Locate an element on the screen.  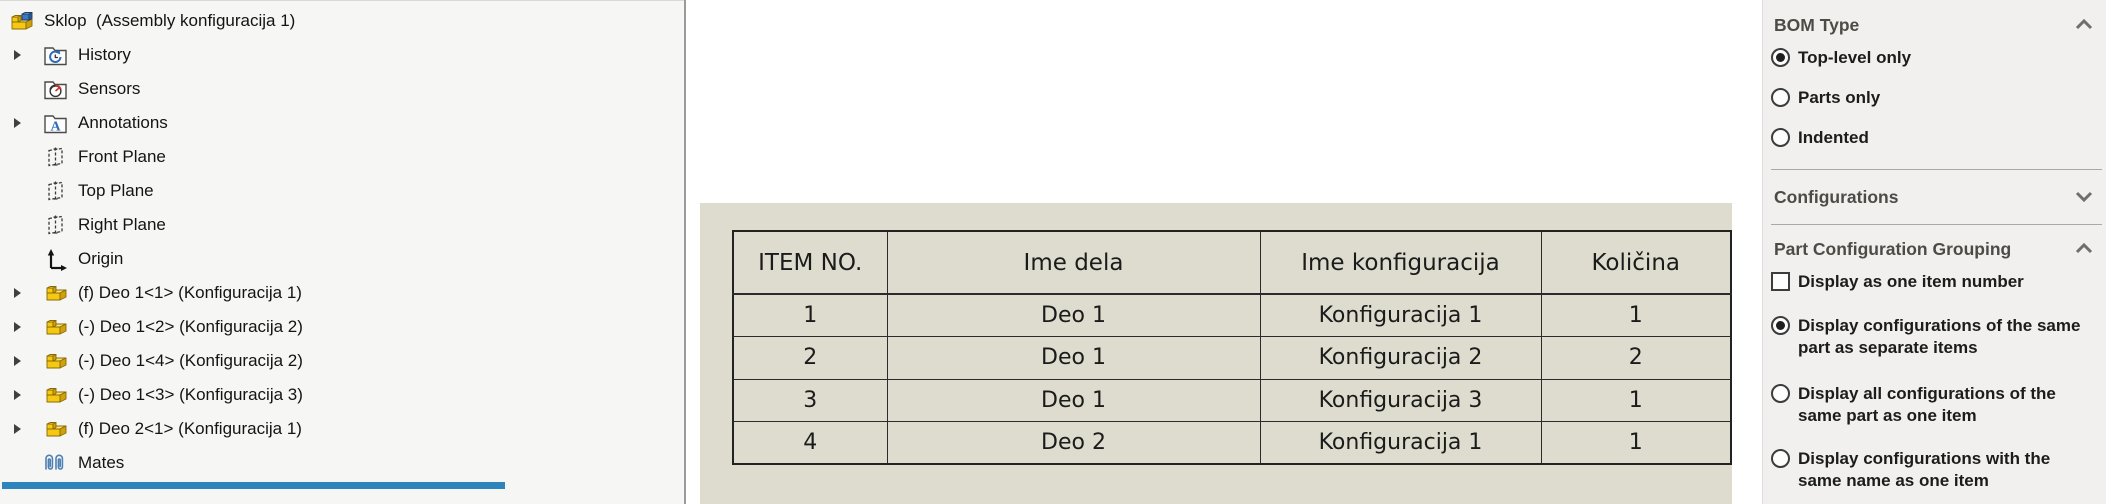
sensors-icon is located at coordinates (55, 89).